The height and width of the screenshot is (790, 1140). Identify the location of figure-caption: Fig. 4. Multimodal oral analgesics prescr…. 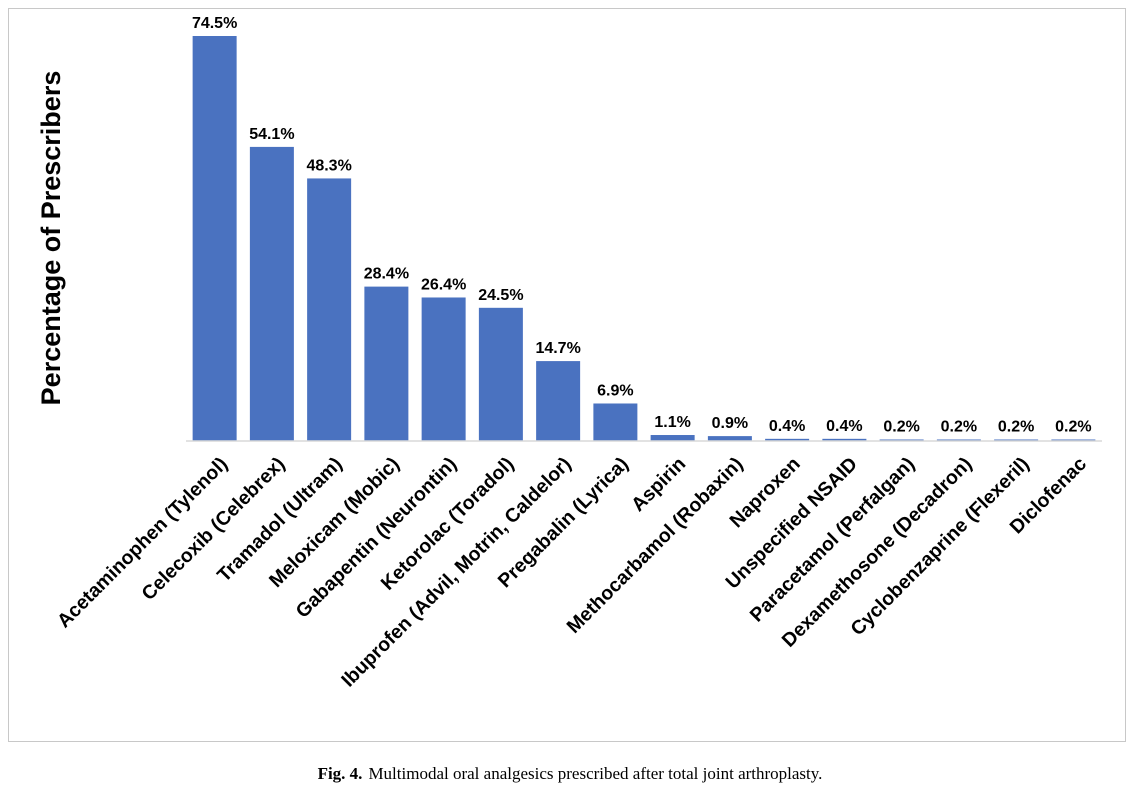
(570, 774).